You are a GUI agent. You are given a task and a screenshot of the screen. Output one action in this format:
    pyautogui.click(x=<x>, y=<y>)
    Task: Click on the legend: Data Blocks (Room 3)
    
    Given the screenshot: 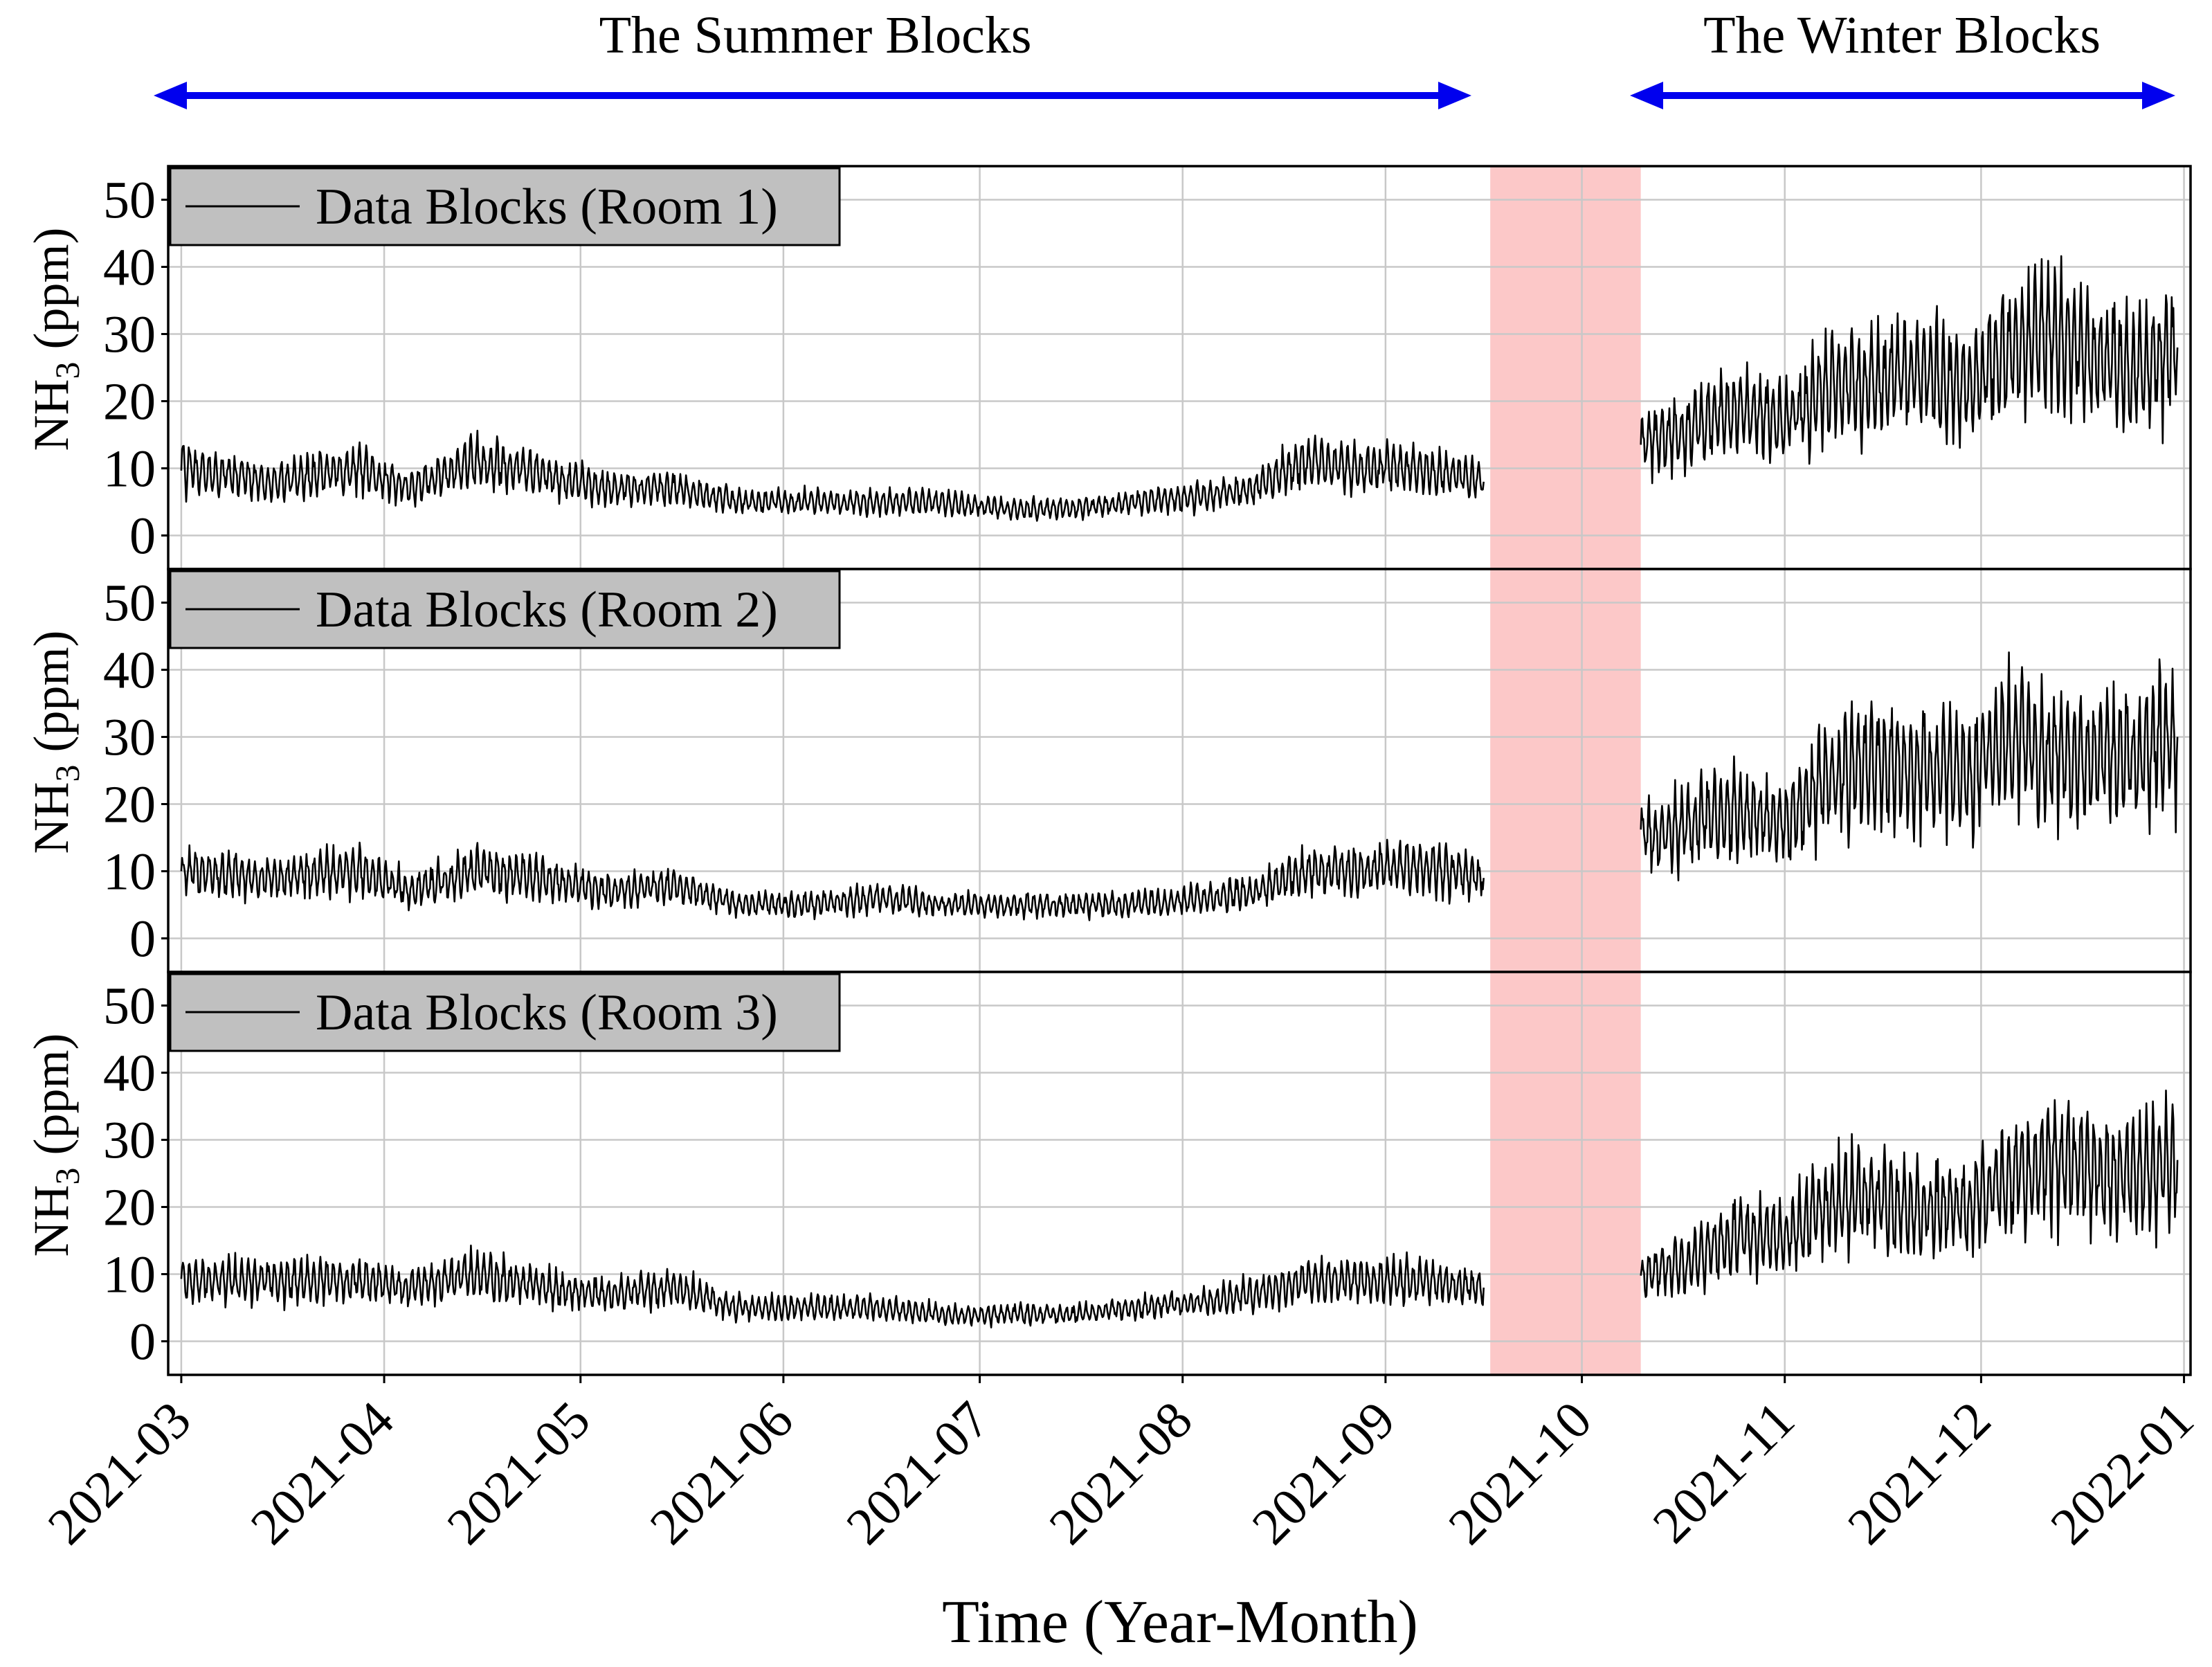 What is the action you would take?
    pyautogui.click(x=505, y=1012)
    